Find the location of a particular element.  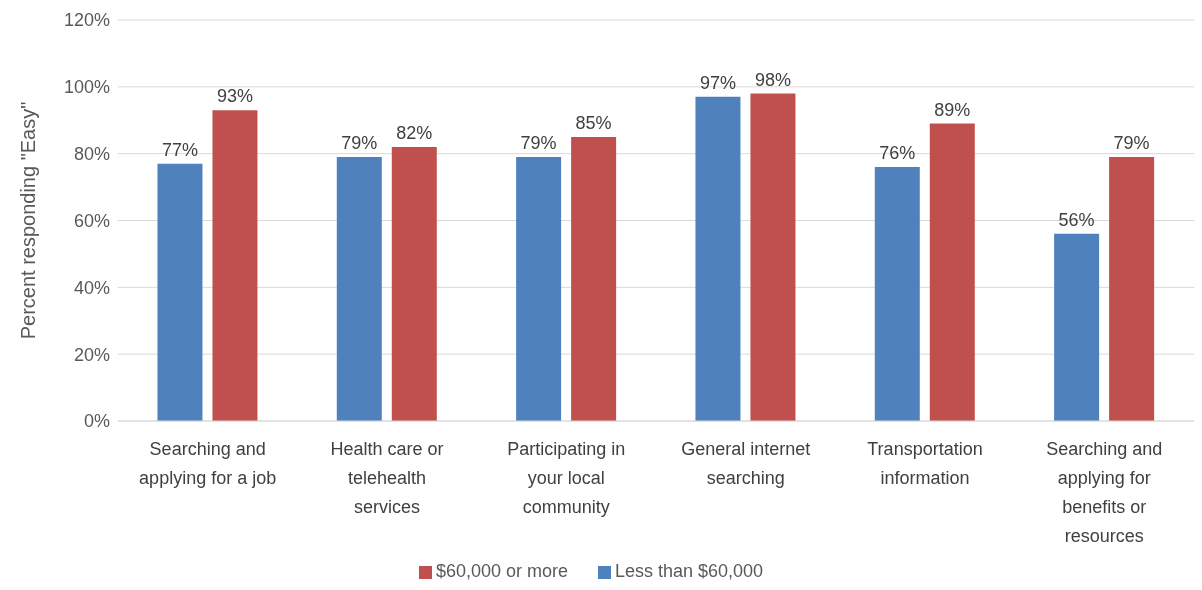

data-label: 56% is located at coordinates (1076, 219).